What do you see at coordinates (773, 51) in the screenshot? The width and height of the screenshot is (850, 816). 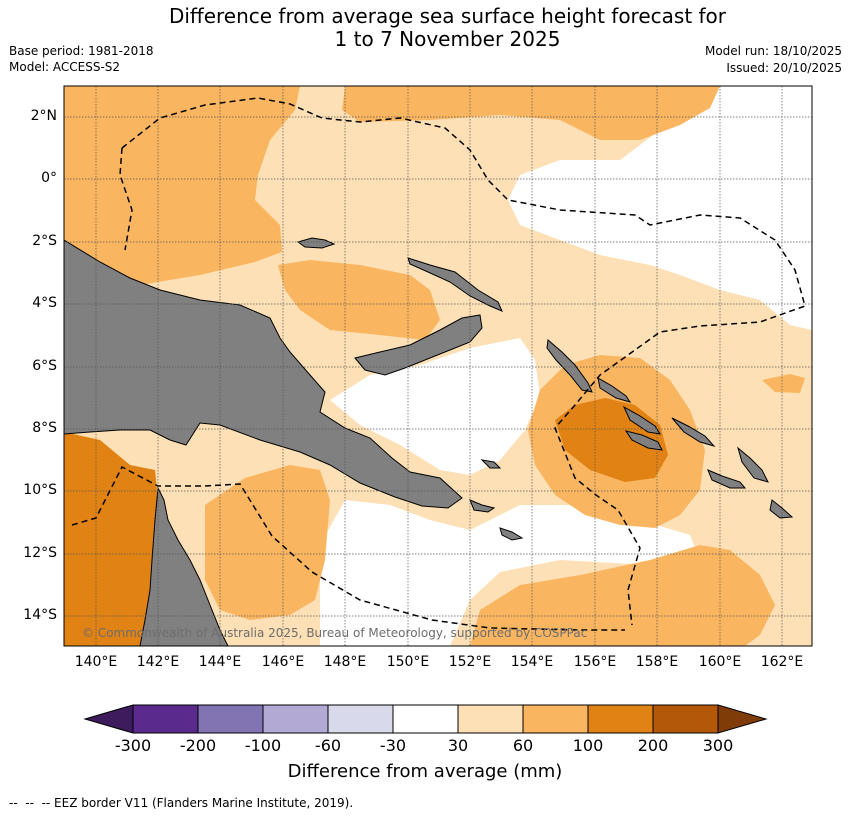 I see `model-run-label: Model run: 18/10/2025` at bounding box center [773, 51].